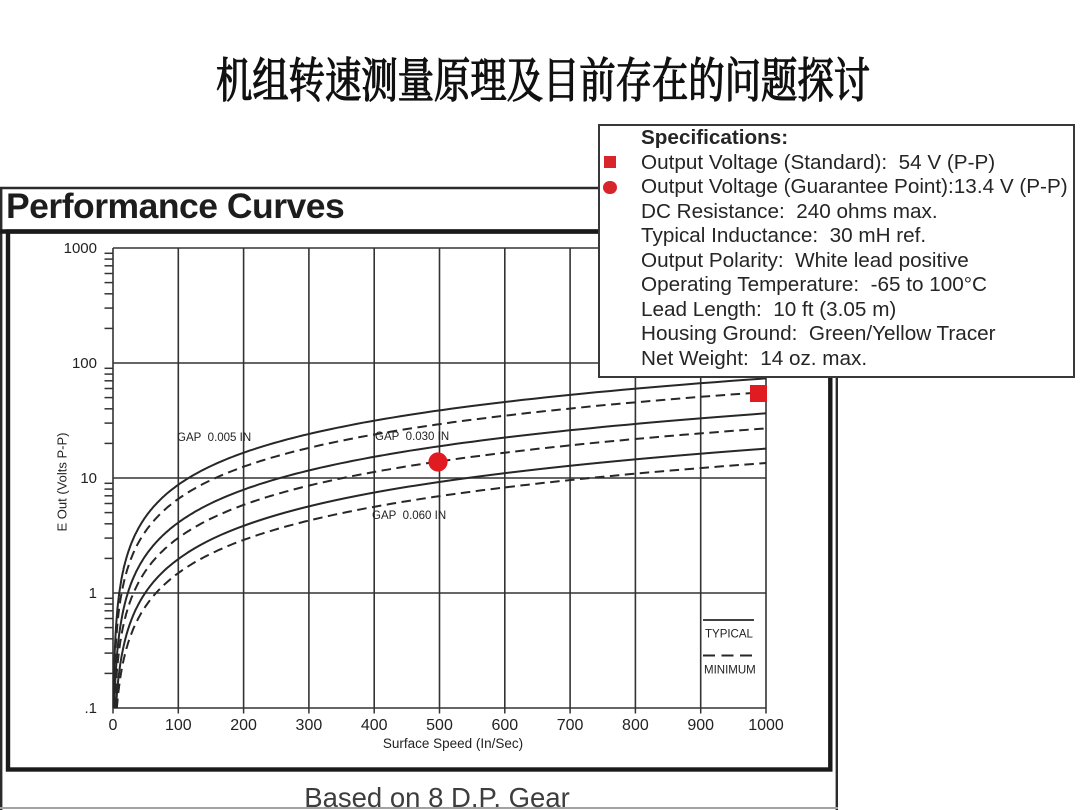 Image resolution: width=1080 pixels, height=810 pixels. What do you see at coordinates (113, 725) in the screenshot?
I see `svg-text: 0` at bounding box center [113, 725].